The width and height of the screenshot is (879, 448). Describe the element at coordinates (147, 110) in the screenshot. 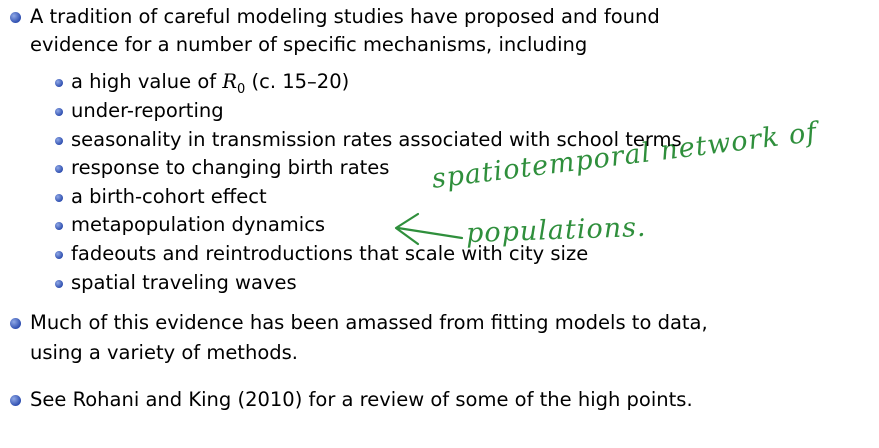

I see `text-line: under-reporting` at that location.